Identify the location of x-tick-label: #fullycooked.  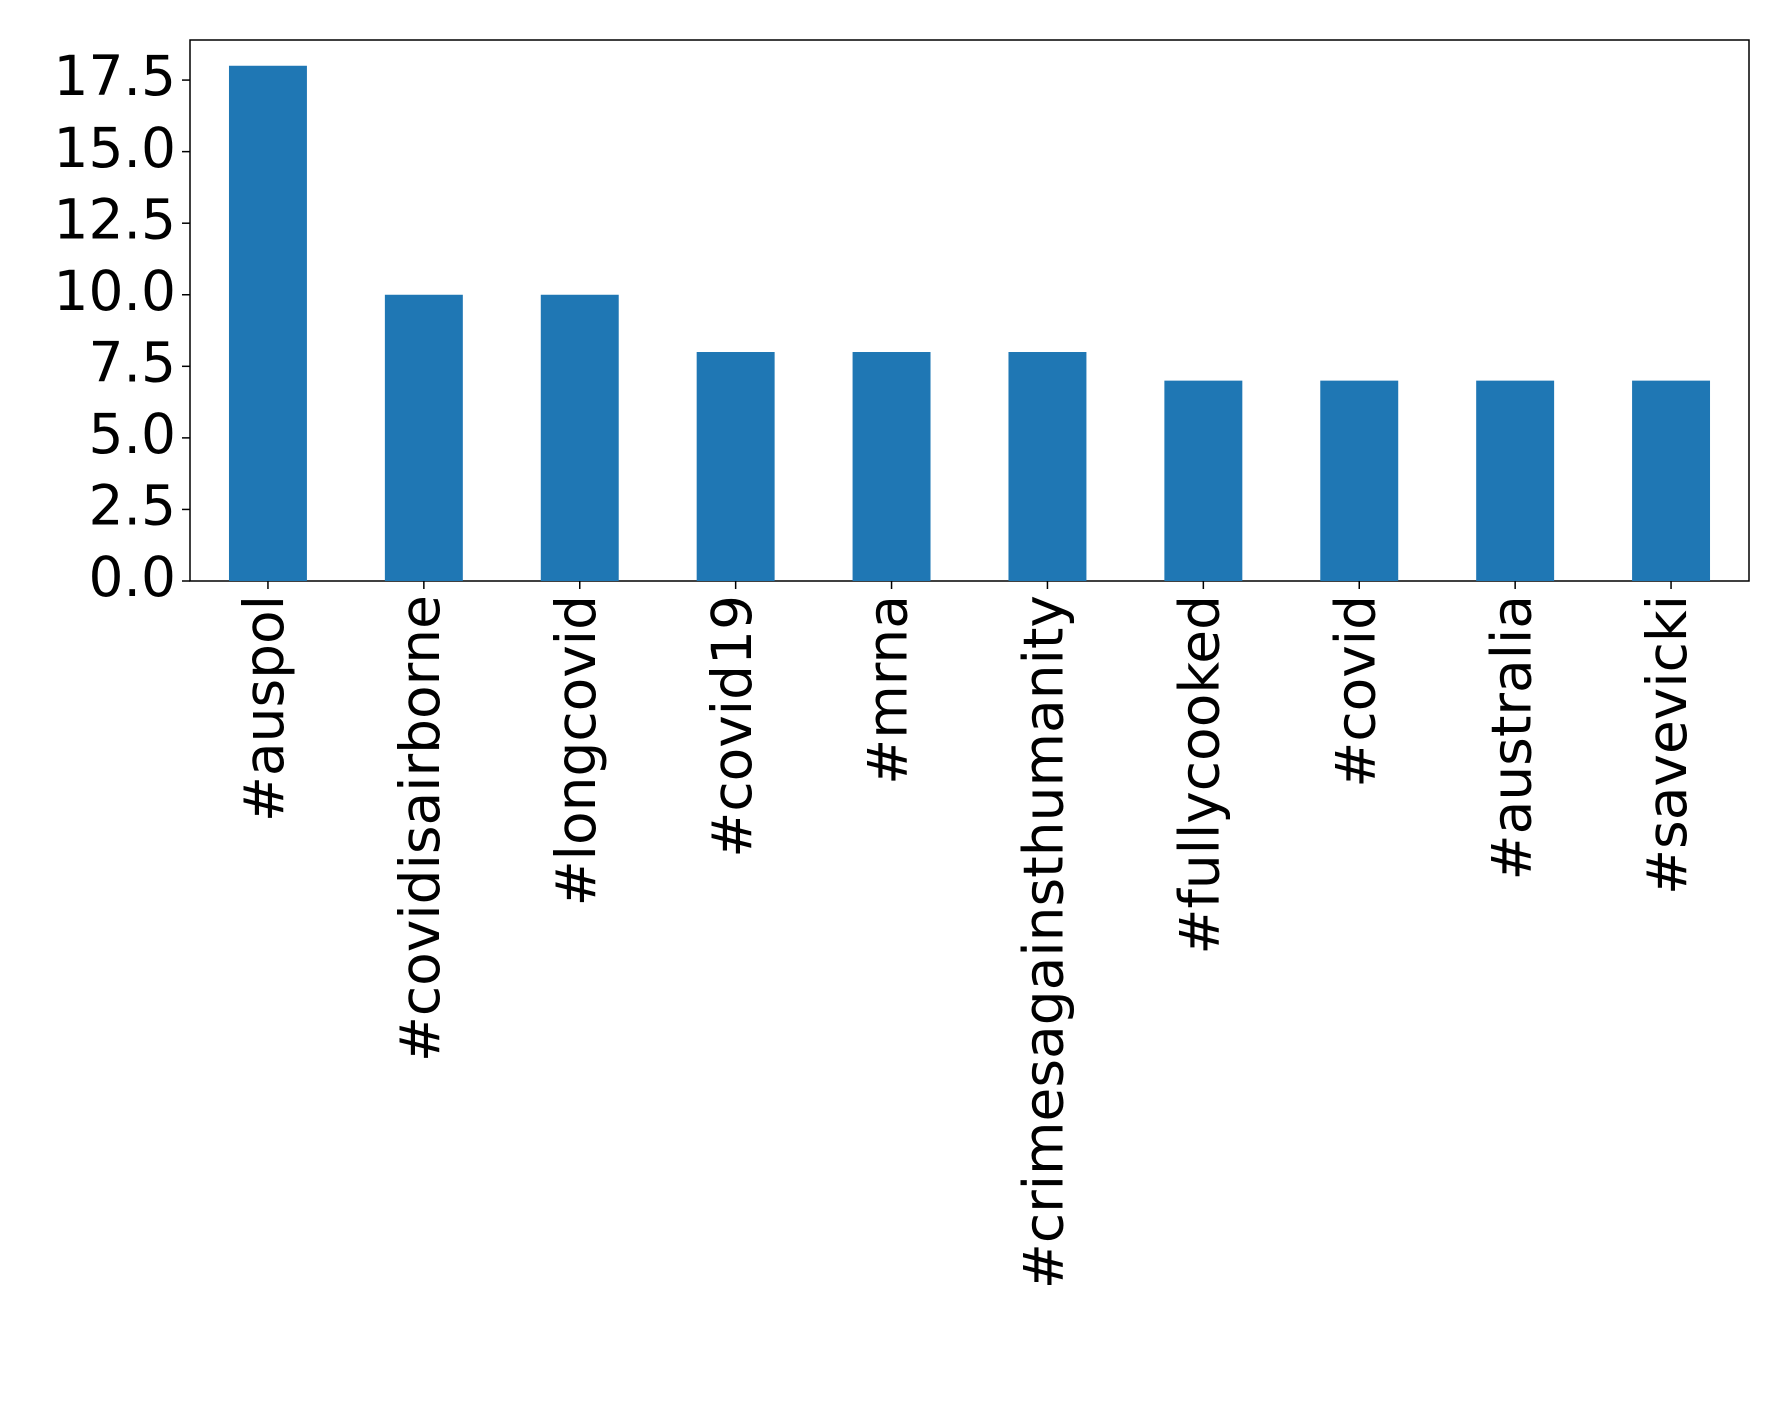
(1199, 775).